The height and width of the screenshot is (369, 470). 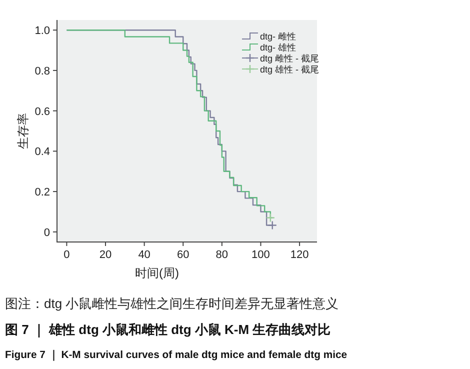 What do you see at coordinates (222, 255) in the screenshot?
I see `x-tick-label: 80` at bounding box center [222, 255].